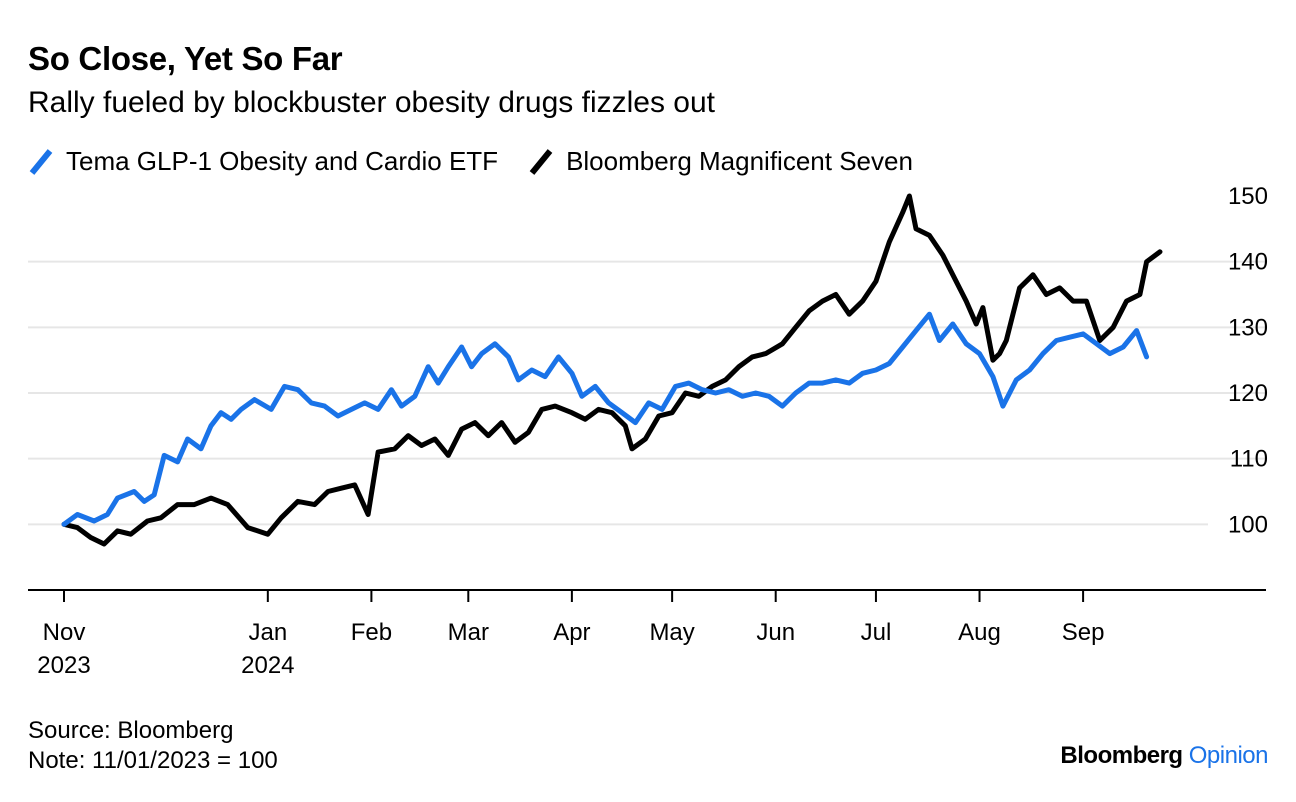 This screenshot has height=802, width=1296. What do you see at coordinates (267, 632) in the screenshot?
I see `x-tick-label-jan: Jan` at bounding box center [267, 632].